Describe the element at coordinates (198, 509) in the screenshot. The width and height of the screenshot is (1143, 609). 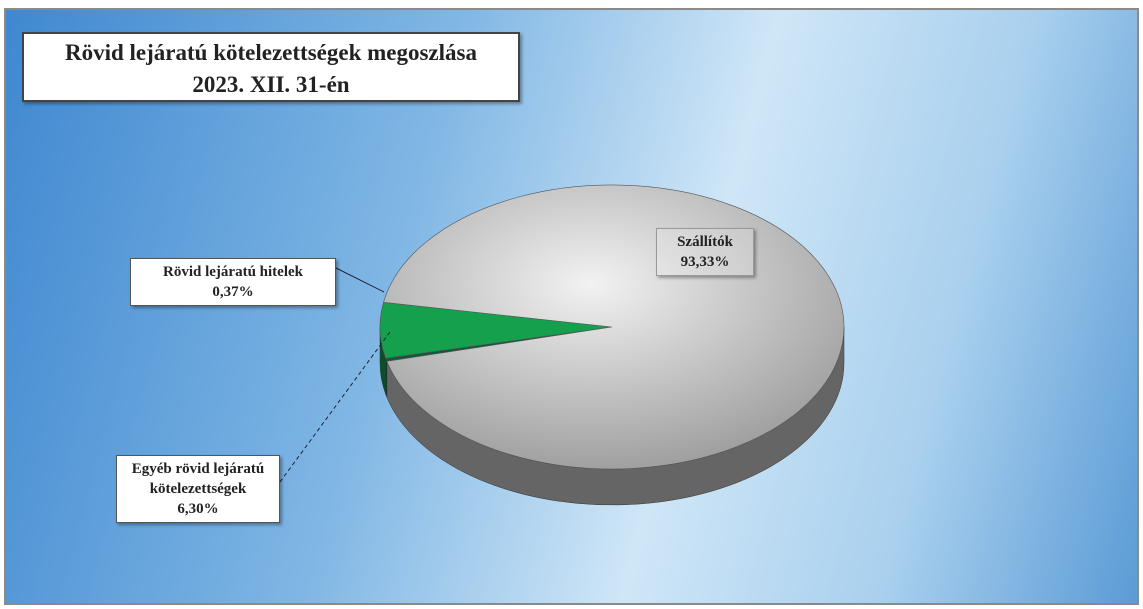
I see `label-value: 6,30%` at that location.